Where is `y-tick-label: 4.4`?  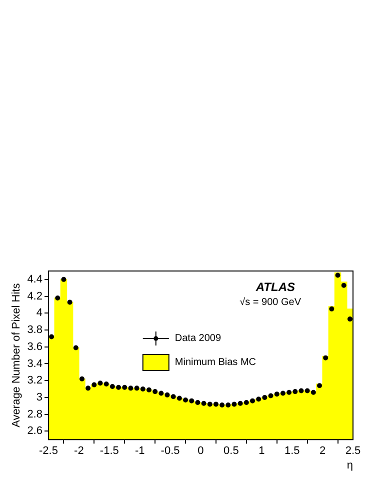 y-tick-label: 4.4 is located at coordinates (34, 279).